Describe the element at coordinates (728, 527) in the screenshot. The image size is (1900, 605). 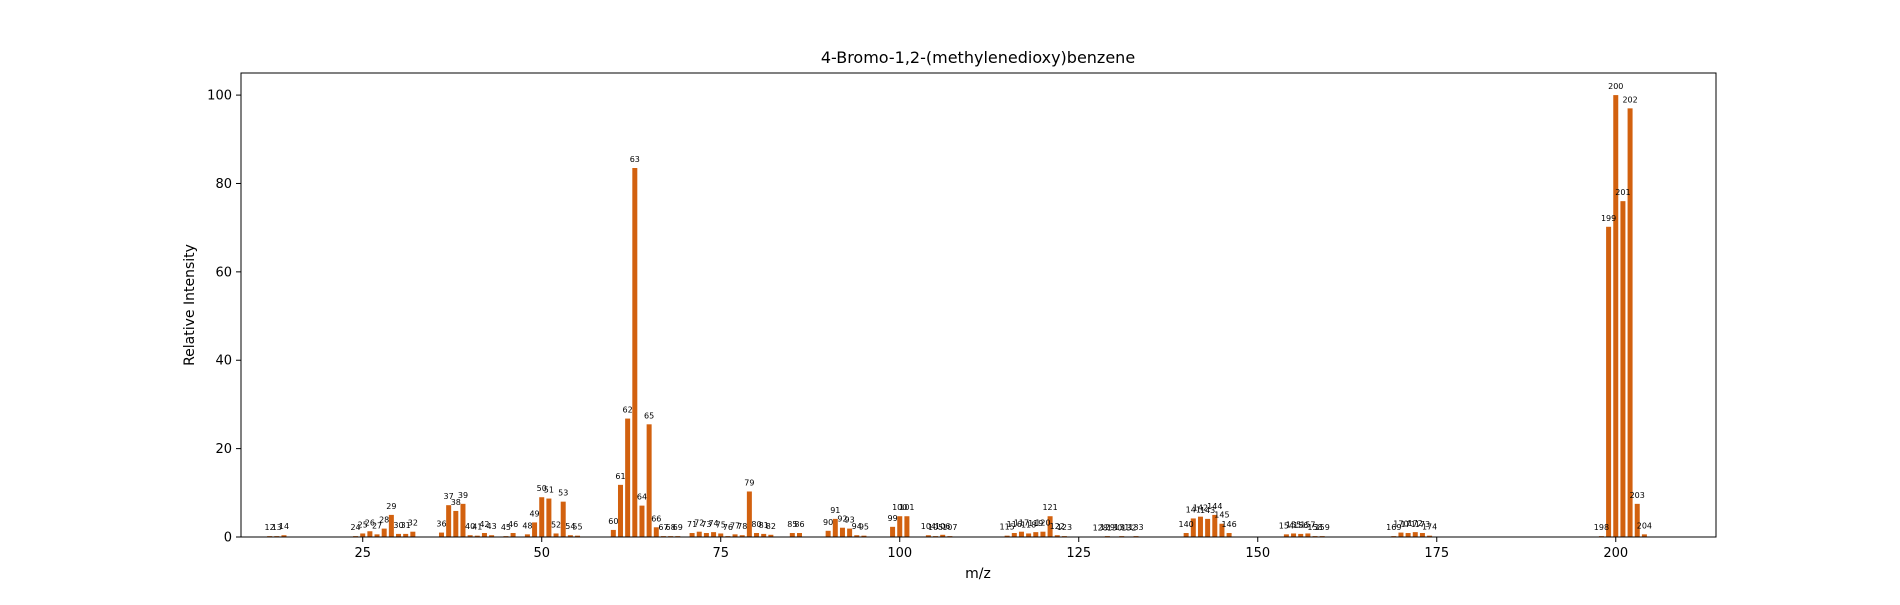
I see `peak-label-76: 76` at that location.